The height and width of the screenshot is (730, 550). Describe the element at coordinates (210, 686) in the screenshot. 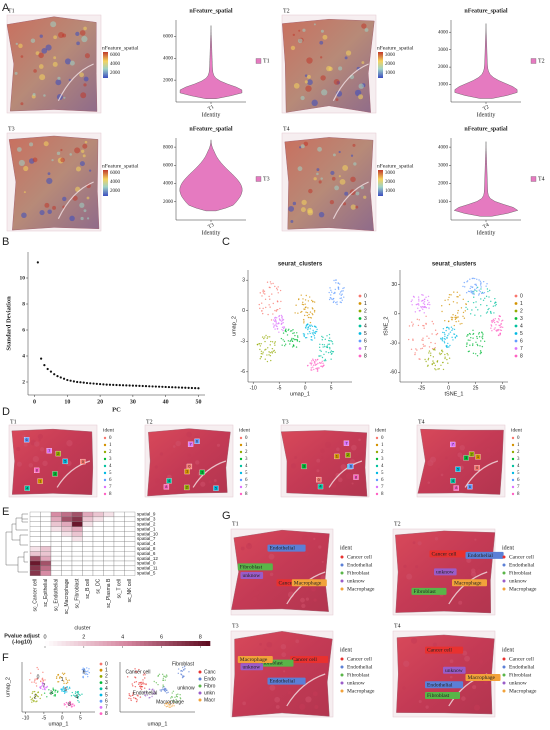

I see `legend-label: Fibro` at that location.